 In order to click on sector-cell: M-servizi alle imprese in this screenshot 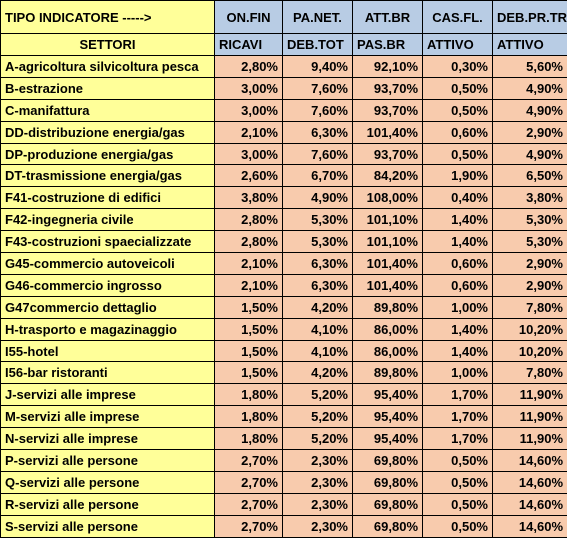, I will do `click(107, 417)`.